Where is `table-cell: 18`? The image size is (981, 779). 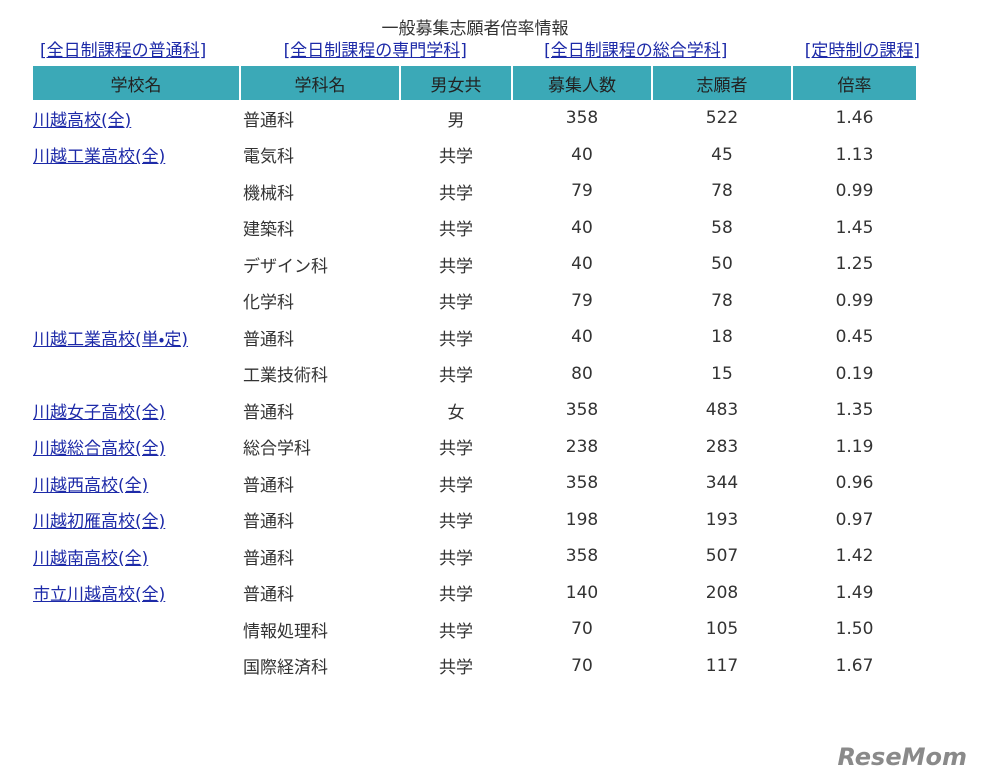
table-cell: 18 is located at coordinates (722, 337).